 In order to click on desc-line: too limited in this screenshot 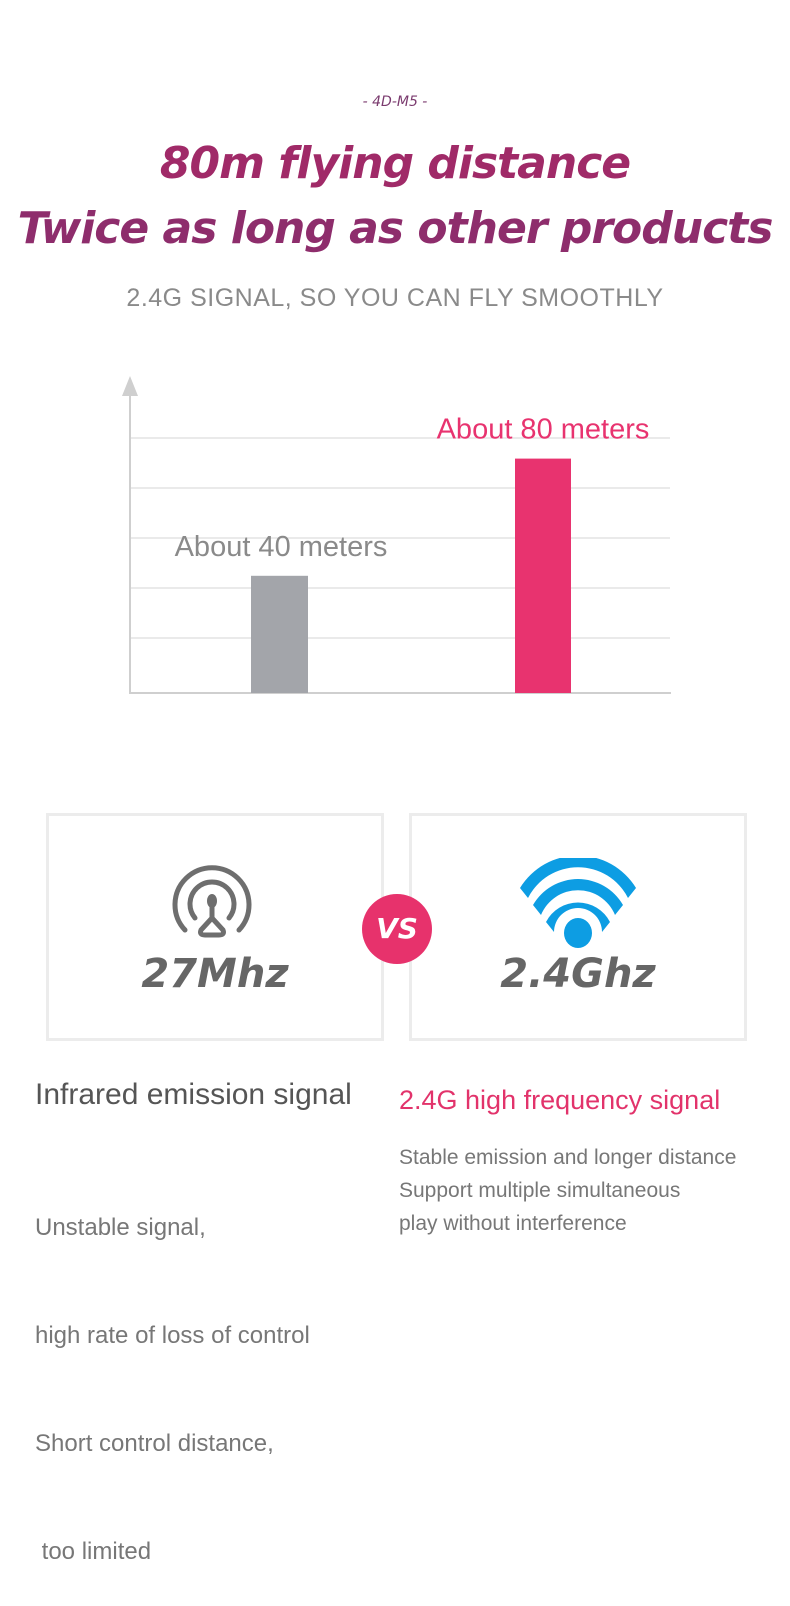, I will do `click(93, 1551)`.